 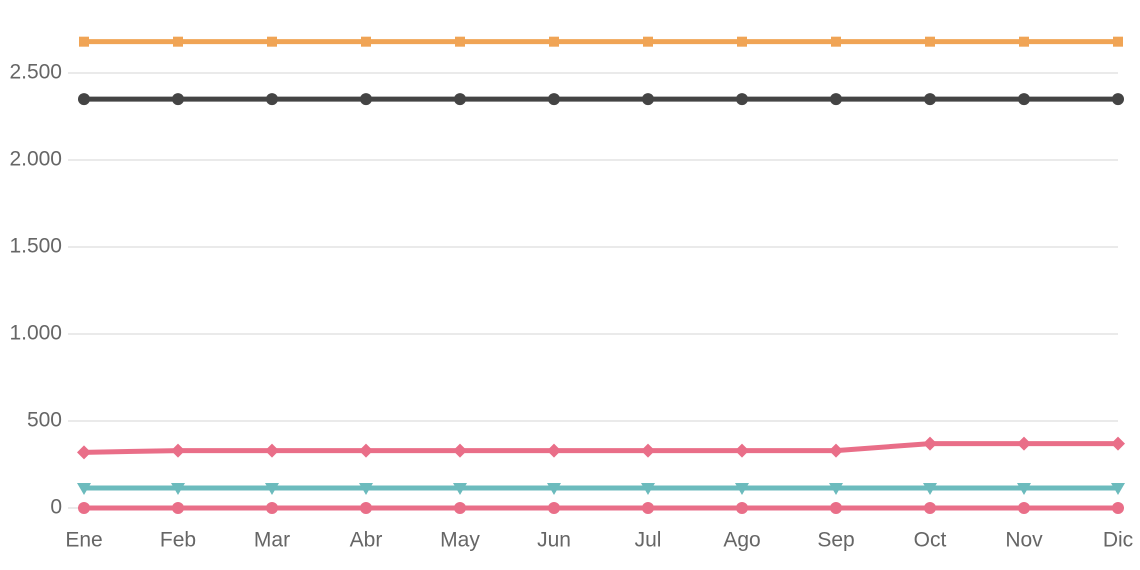 I want to click on y-tick-label: 500, so click(x=44, y=420).